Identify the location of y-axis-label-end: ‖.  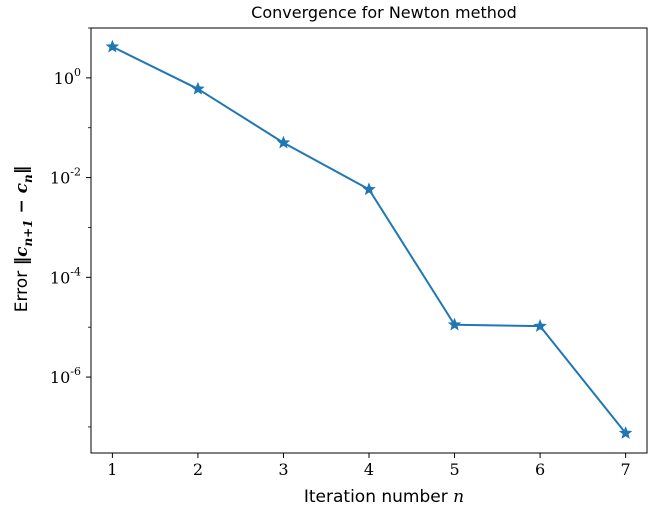
(22, 170).